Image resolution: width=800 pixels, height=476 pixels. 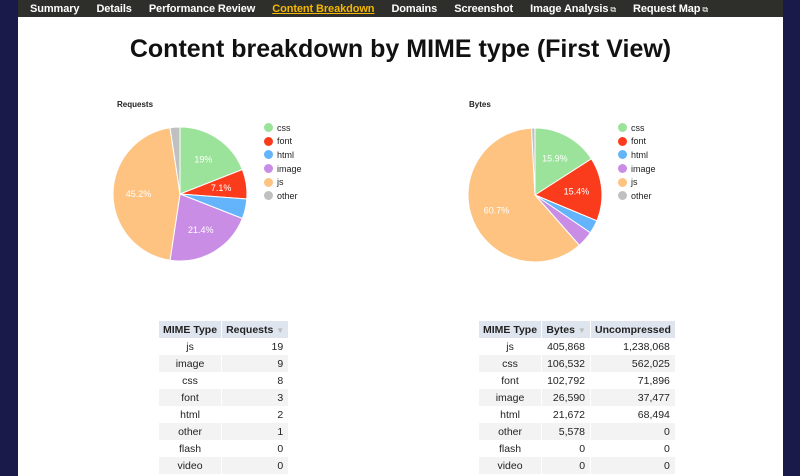 What do you see at coordinates (573, 9) in the screenshot?
I see `nav-tab-image-analysis: Image Analysis ⧉` at bounding box center [573, 9].